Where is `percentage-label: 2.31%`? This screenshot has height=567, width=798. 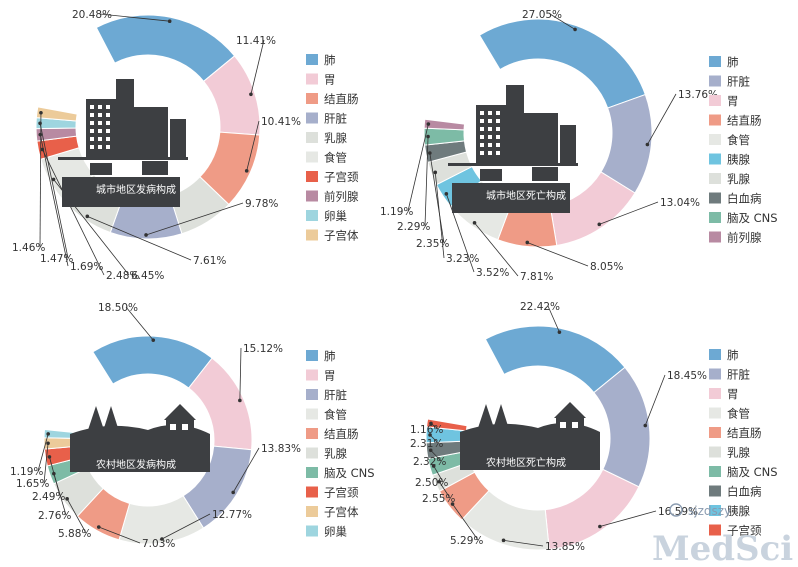 percentage-label: 2.31% is located at coordinates (426, 444).